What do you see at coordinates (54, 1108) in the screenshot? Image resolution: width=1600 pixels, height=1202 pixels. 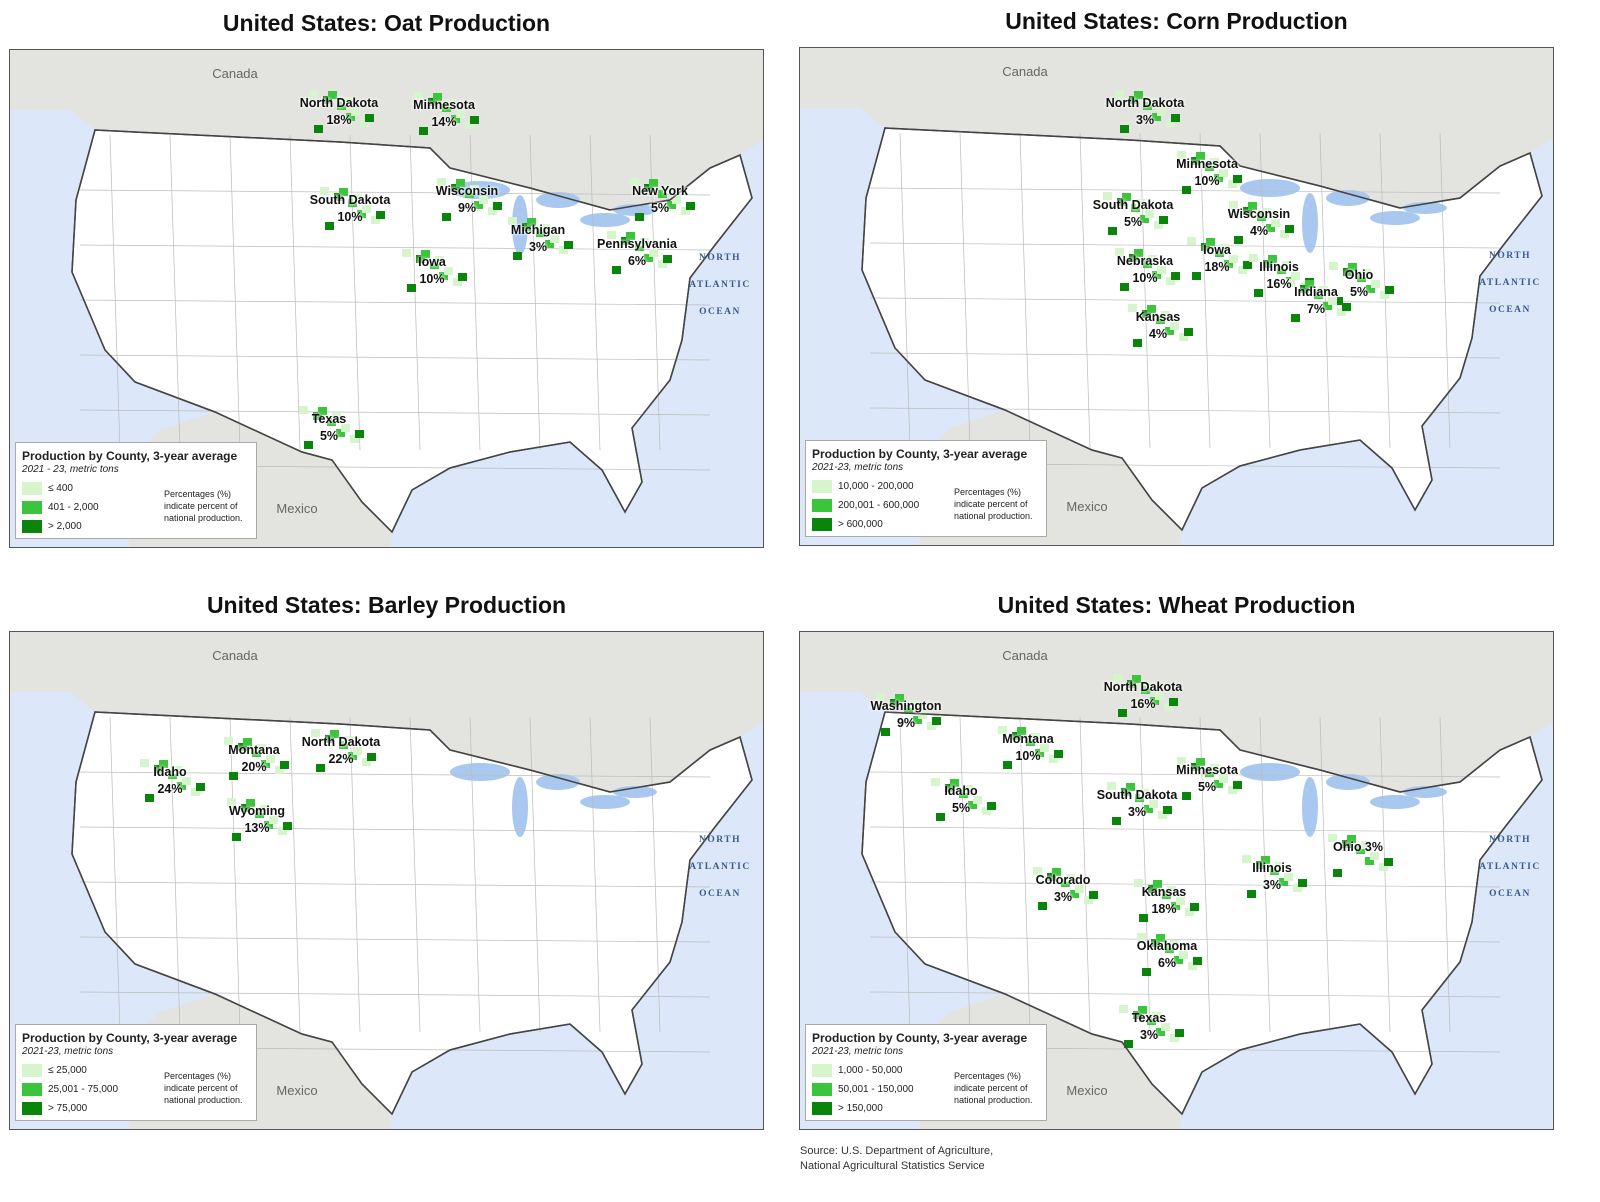 I see `legend-item: > 75,000` at bounding box center [54, 1108].